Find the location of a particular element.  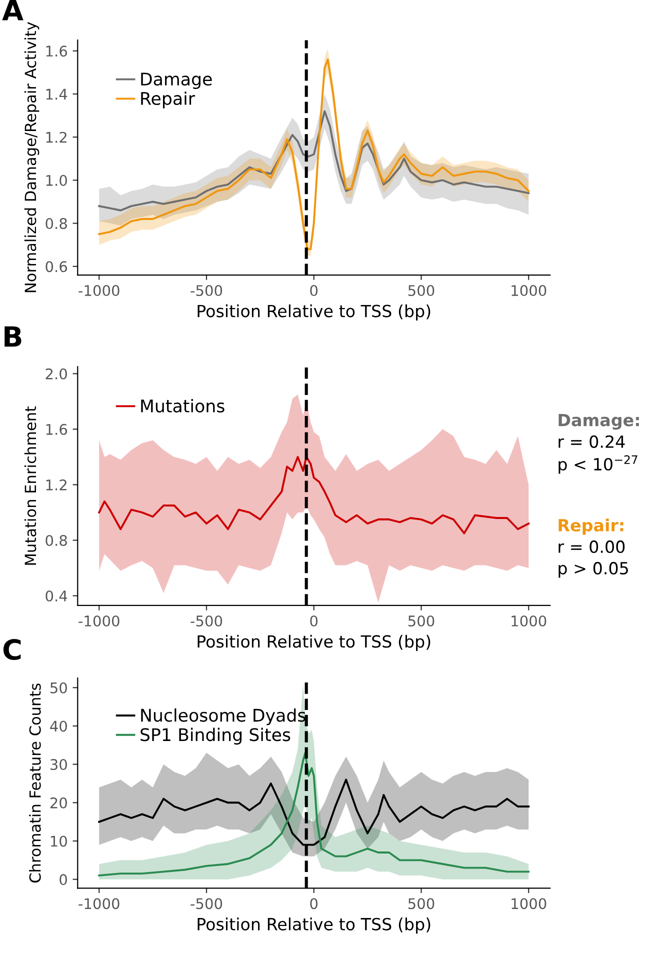

y-tick-label: 10 is located at coordinates (58, 841).